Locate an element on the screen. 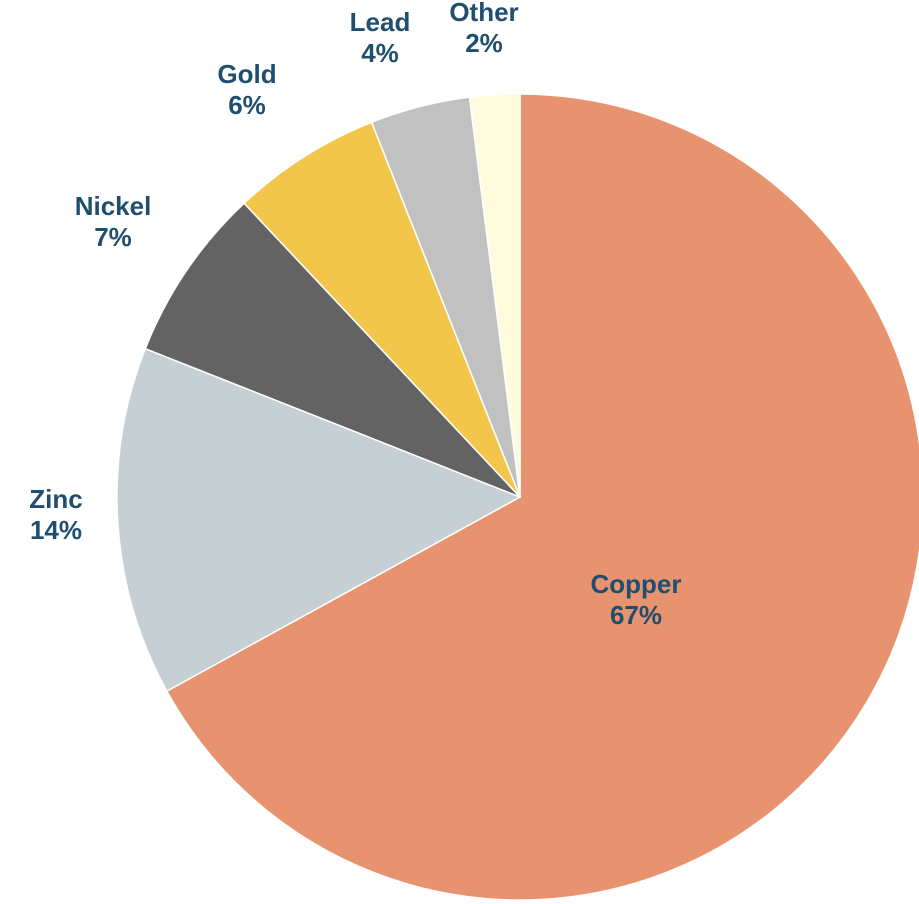 Image resolution: width=919 pixels, height=904 pixels. slice-name-lead: Lead is located at coordinates (380, 22).